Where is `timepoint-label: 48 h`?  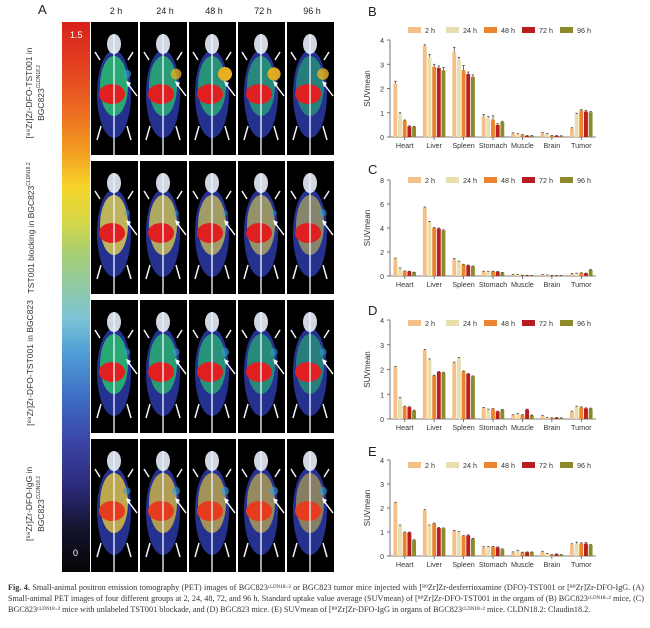
timepoint-label: 48 h is located at coordinates (214, 11).